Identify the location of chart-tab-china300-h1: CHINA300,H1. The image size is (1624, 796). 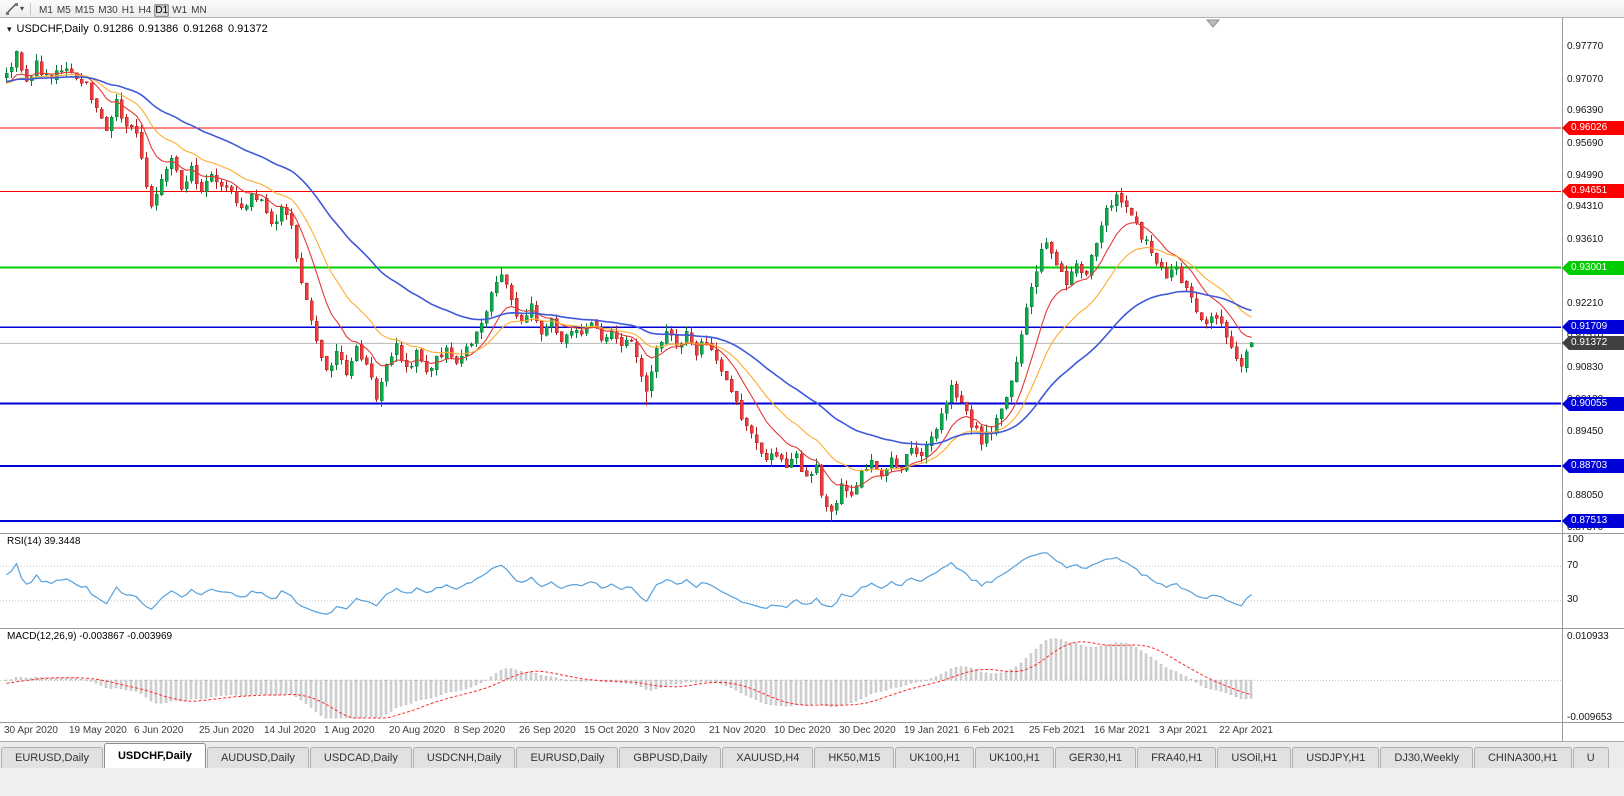
(1522, 757).